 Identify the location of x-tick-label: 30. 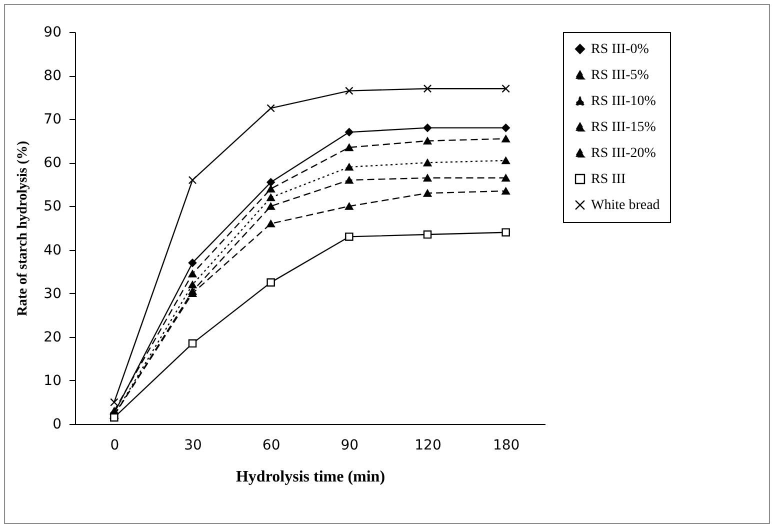
(193, 446).